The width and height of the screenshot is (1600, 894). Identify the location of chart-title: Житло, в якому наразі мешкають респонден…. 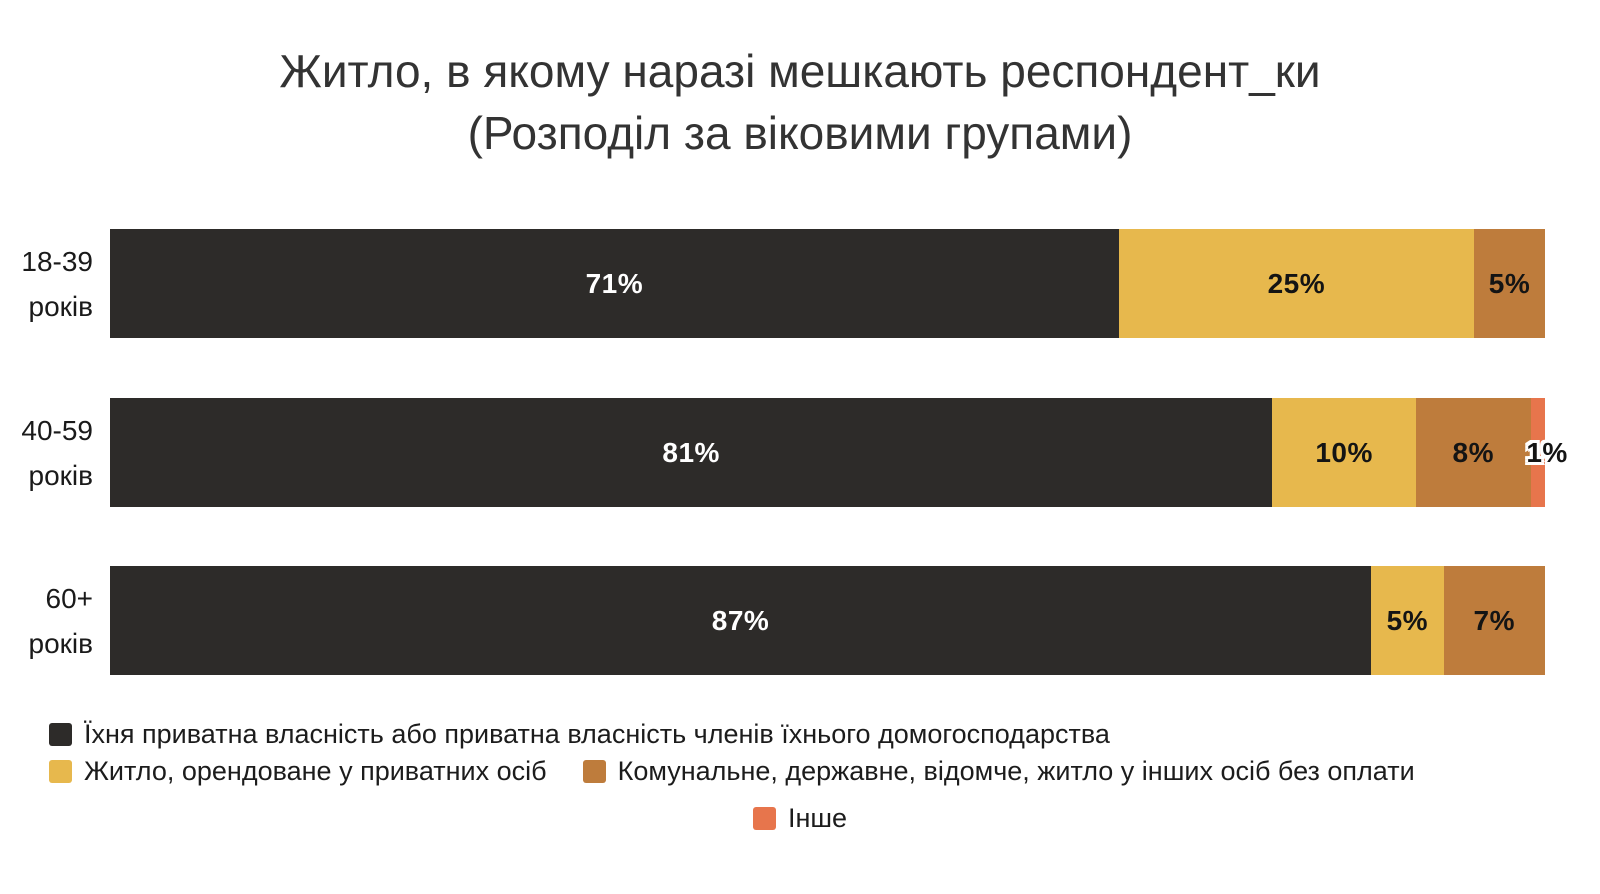
(800, 102).